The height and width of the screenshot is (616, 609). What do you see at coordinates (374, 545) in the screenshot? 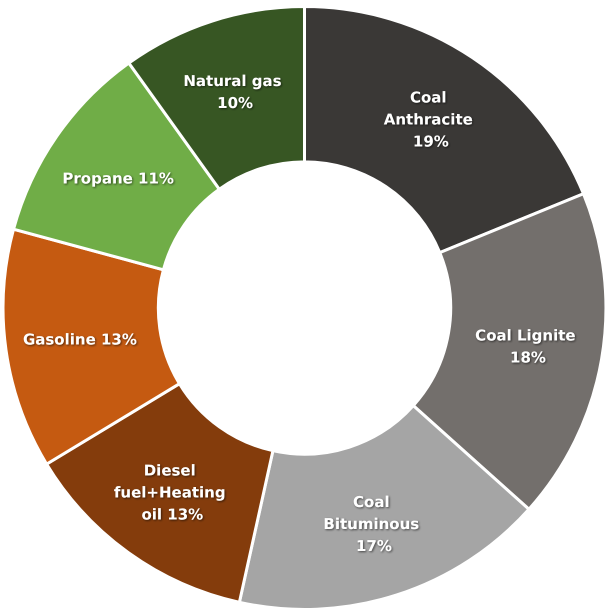
I see `data-label: 17%` at bounding box center [374, 545].